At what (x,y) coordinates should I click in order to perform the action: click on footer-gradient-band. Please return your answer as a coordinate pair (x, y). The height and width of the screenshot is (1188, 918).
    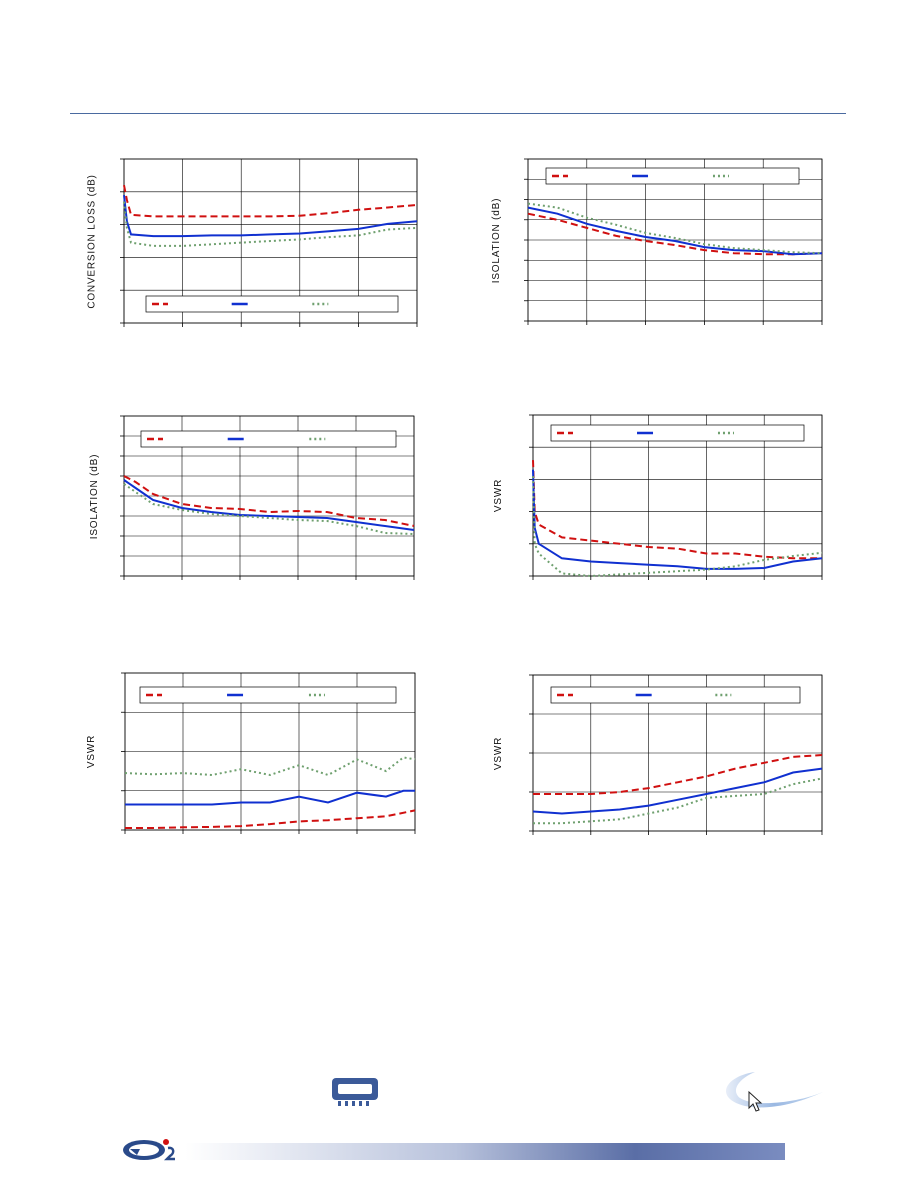
    Looking at the image, I should click on (485, 1151).